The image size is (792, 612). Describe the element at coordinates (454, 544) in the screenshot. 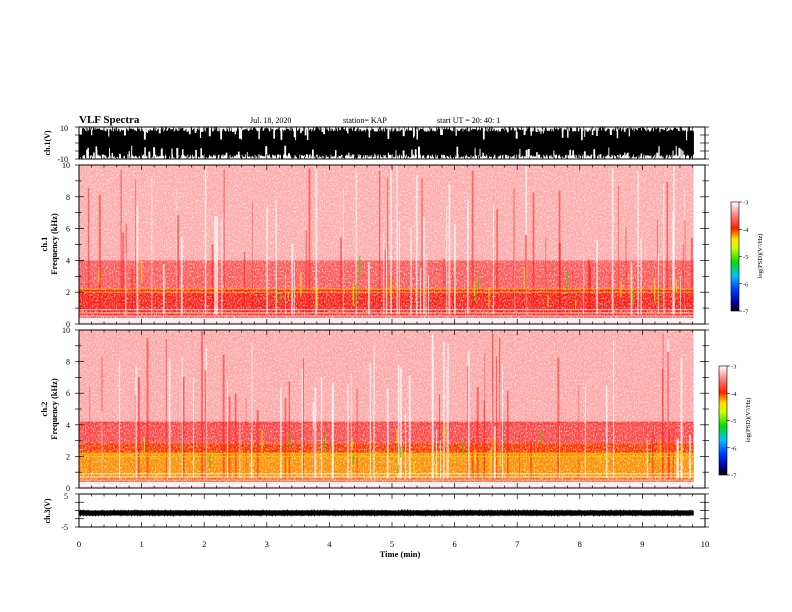

I see `x-tick-label: 6` at that location.